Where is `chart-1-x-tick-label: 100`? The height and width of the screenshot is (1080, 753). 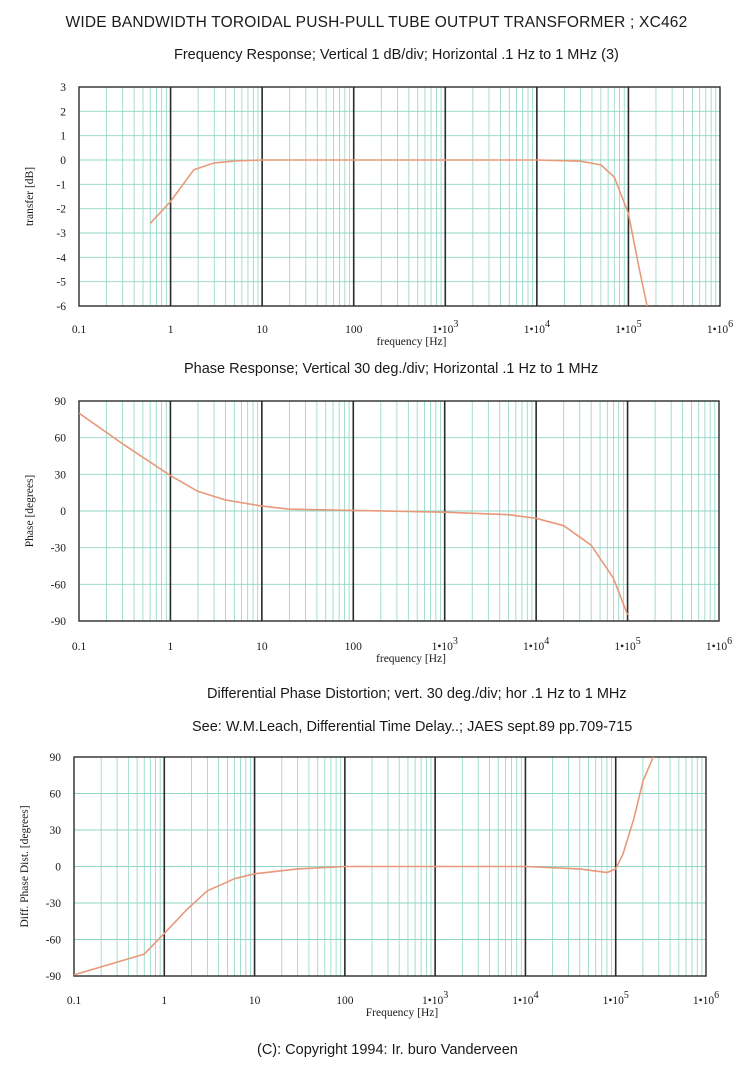
chart-1-x-tick-label: 100 is located at coordinates (354, 330).